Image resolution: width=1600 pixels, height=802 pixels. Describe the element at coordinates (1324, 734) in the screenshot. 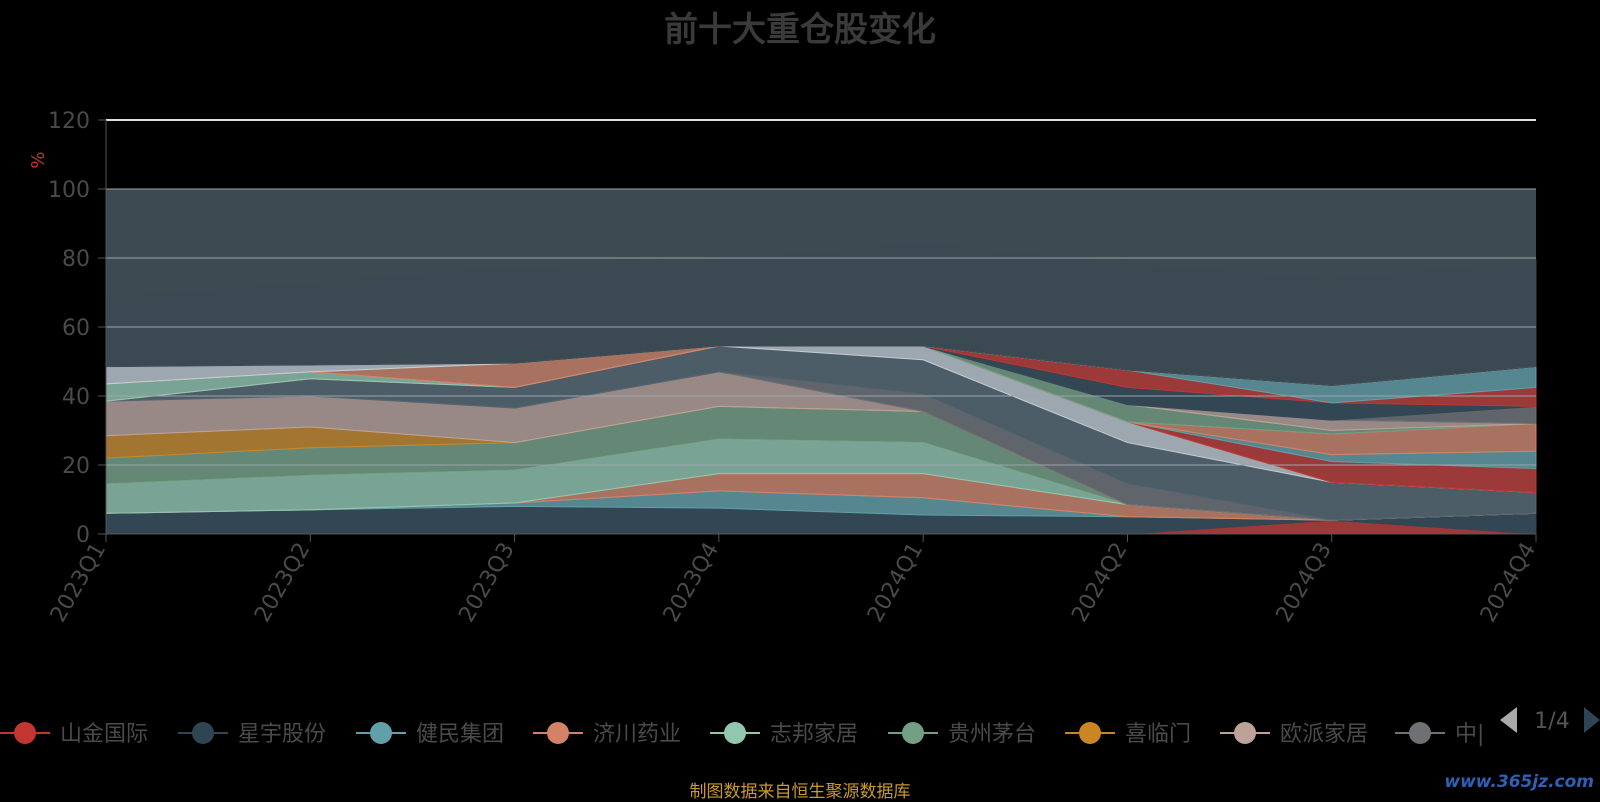

I see `legend-label: 欧派家居` at that location.